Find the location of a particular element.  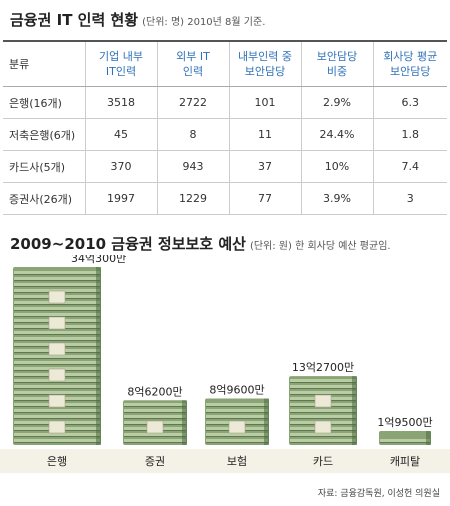

header-avg-security: 회사당 평균 보안담당 is located at coordinates (409, 63).